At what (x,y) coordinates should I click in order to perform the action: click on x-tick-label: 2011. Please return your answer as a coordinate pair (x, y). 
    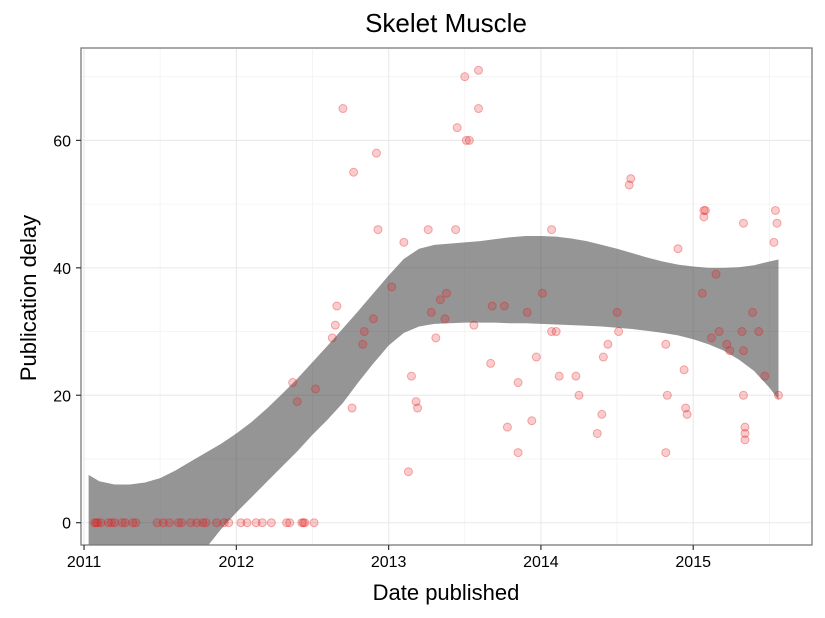
    Looking at the image, I should click on (84, 562).